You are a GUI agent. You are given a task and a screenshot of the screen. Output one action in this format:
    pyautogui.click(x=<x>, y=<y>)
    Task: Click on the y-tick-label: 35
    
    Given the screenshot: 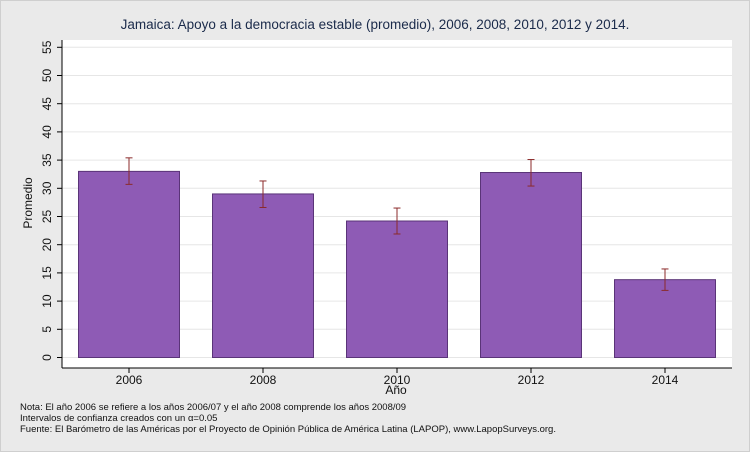 What is the action you would take?
    pyautogui.click(x=47, y=160)
    